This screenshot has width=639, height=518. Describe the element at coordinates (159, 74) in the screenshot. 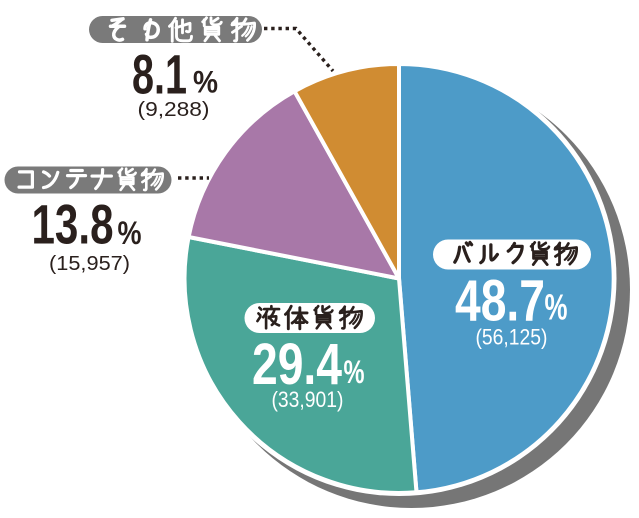

I see `svg-text: 8.1` at that location.